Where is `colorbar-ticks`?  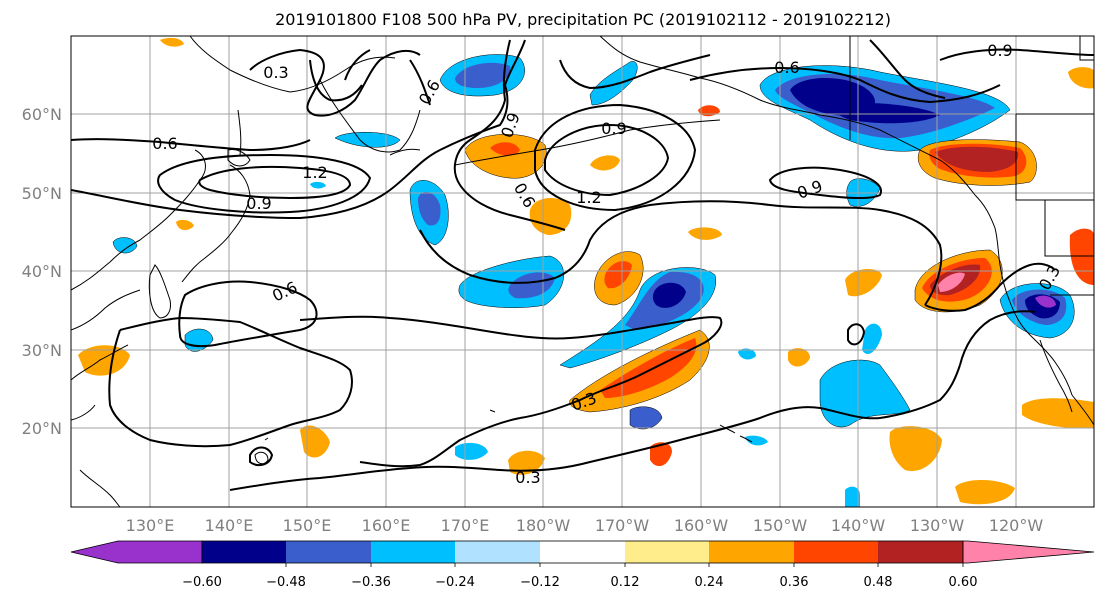
colorbar-ticks is located at coordinates (624, 565).